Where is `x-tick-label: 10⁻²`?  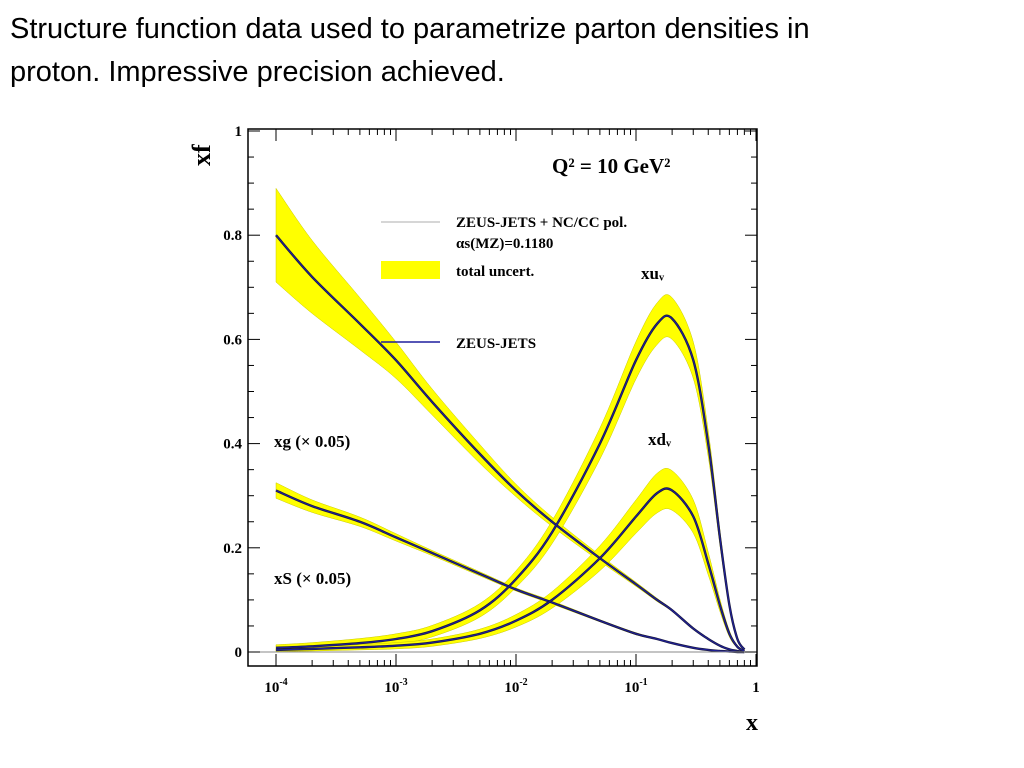
x-tick-label: 10⁻² is located at coordinates (515, 686).